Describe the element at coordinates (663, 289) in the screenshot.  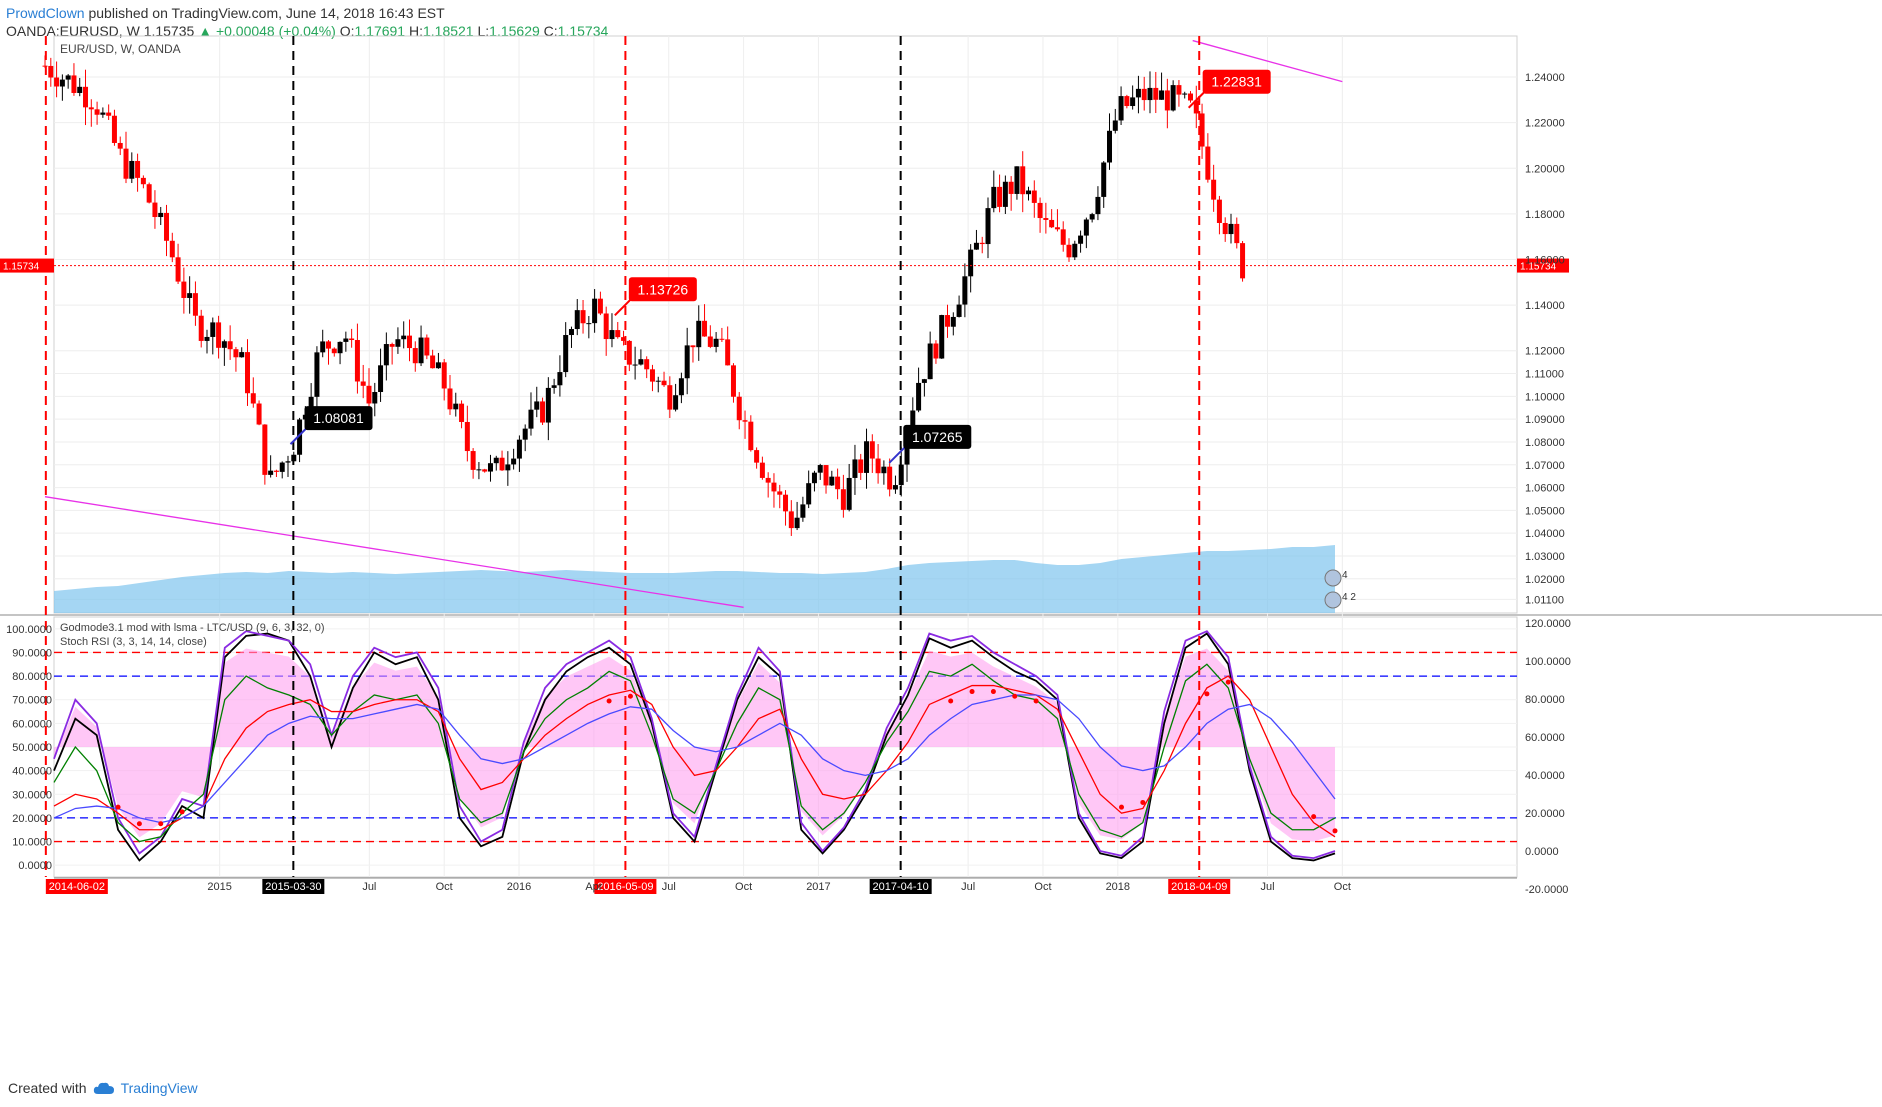
I see `price-label-text: 1.13726` at that location.